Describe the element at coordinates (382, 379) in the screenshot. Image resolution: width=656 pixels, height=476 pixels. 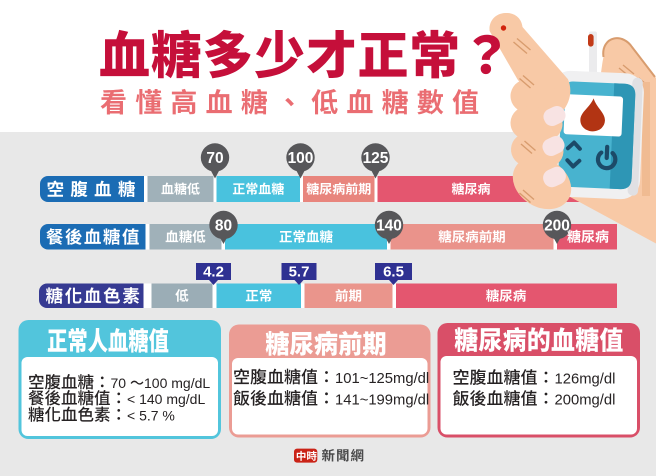
I see `svg-text: 101~125mg/dl` at that location.